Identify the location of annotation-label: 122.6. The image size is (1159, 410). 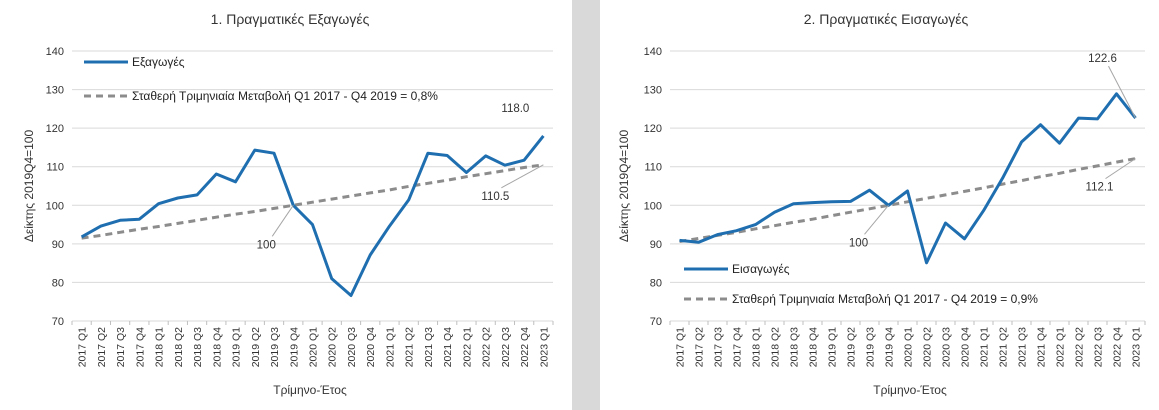
(1102, 59).